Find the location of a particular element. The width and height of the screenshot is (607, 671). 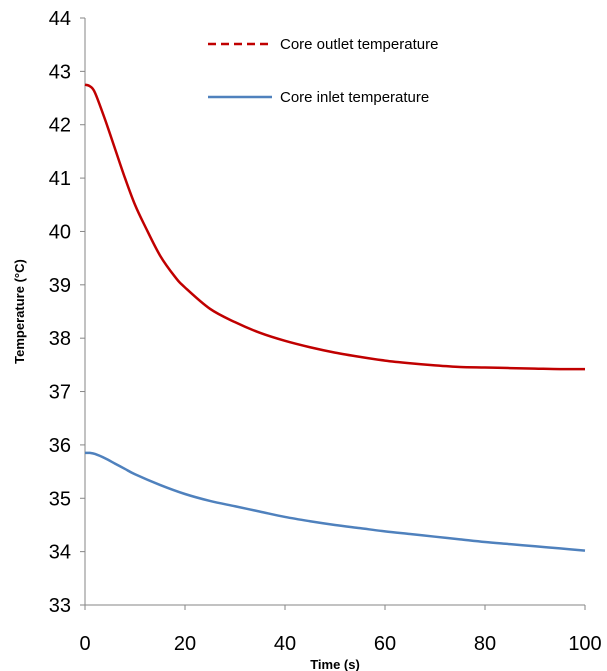

y-tick-label: 34 is located at coordinates (60, 553).